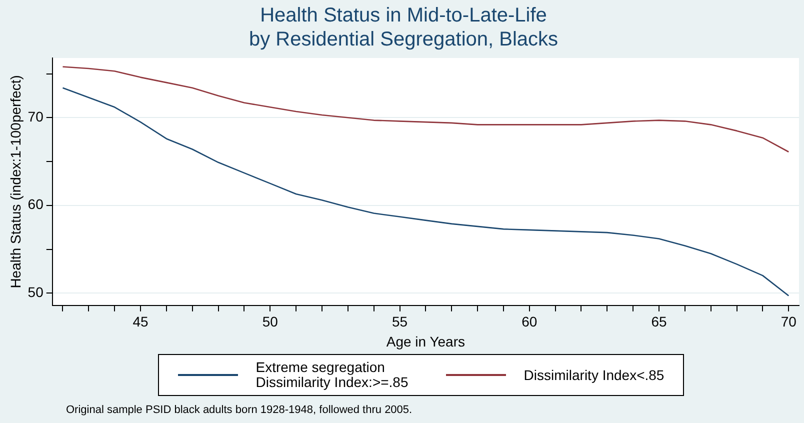  I want to click on x-tick-label: 60, so click(530, 322).